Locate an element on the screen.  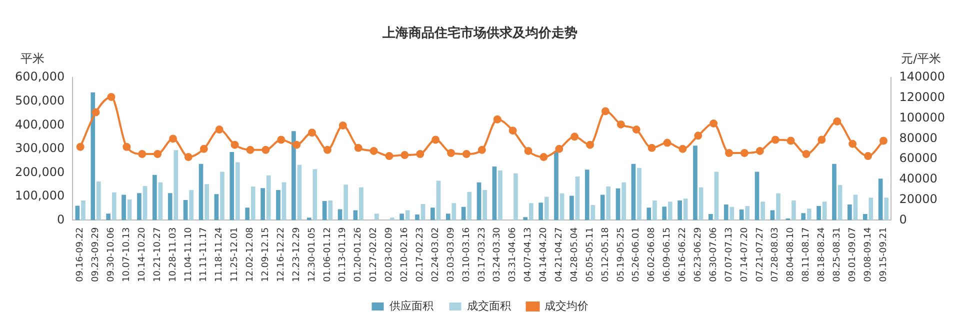
y-tick-label: 100,000 is located at coordinates (40, 195).